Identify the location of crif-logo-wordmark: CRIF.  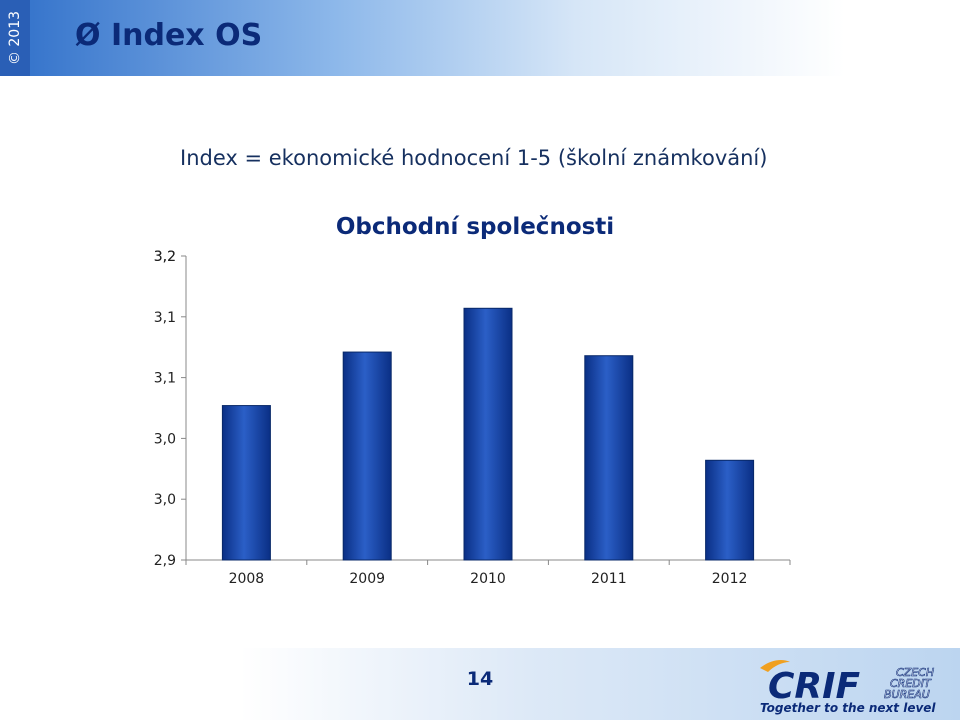
(814, 686).